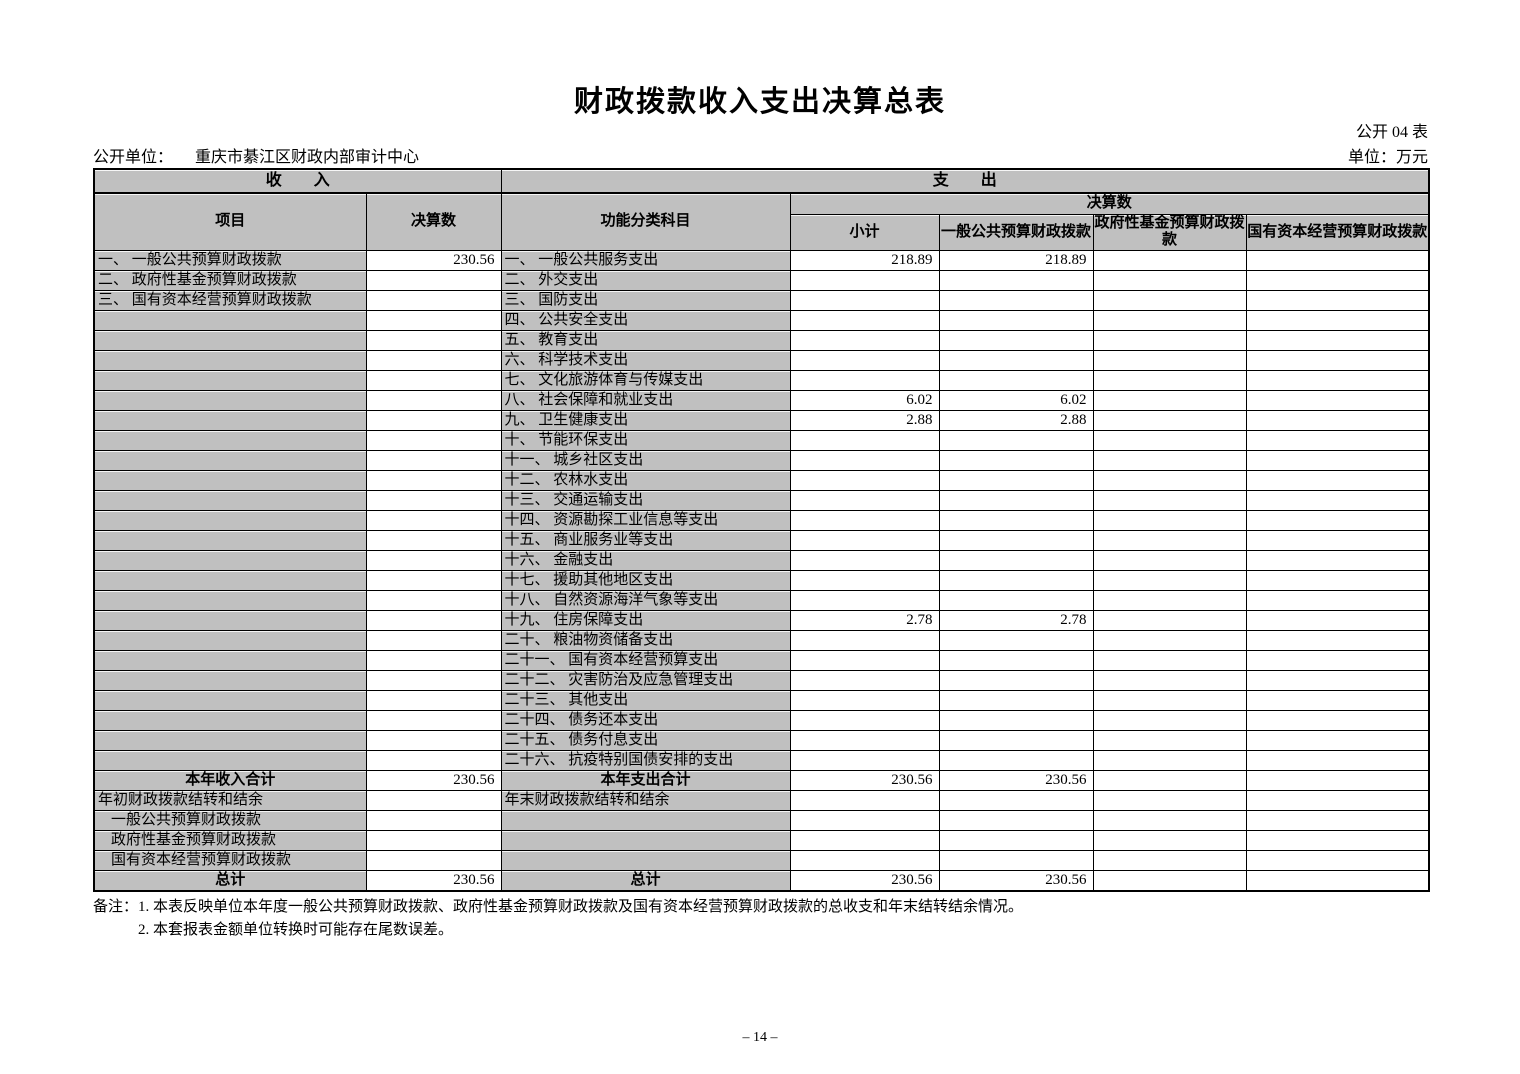 This screenshot has height=1074, width=1520. I want to click on expense-item-cell: 年末财政拨款结转和结余, so click(645, 800).